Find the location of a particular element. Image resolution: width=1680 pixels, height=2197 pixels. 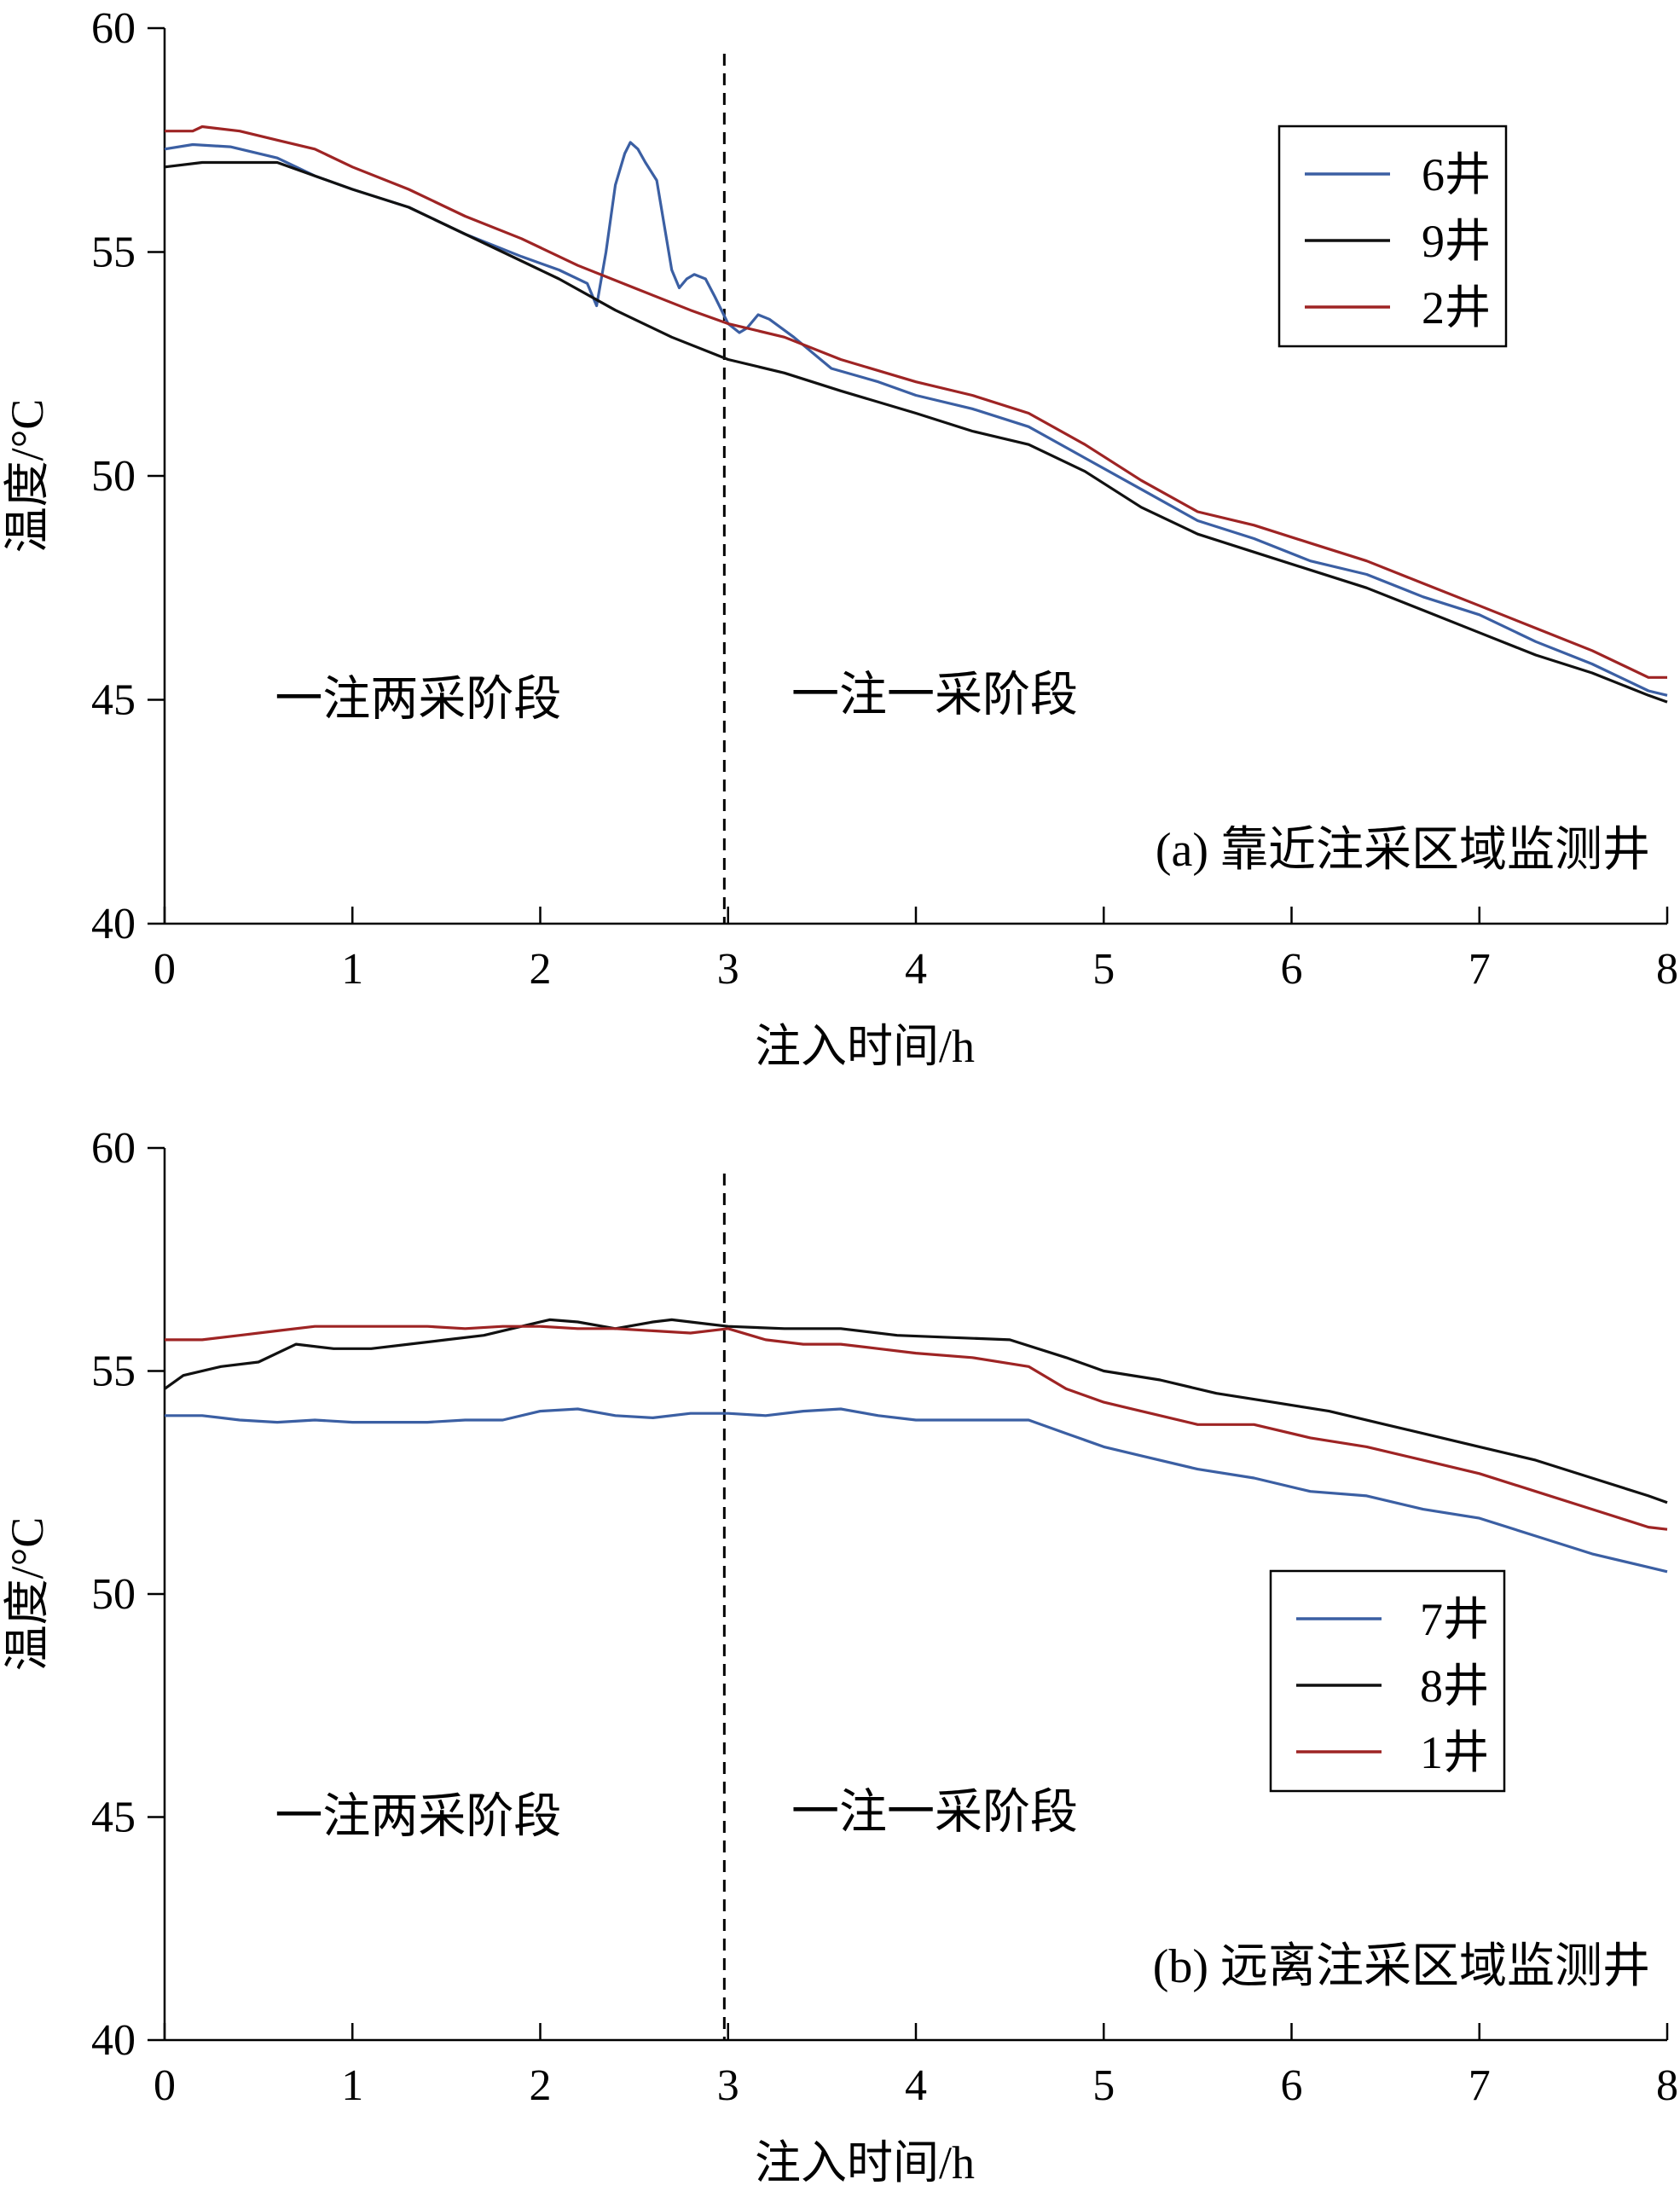

legend-label: 9井 is located at coordinates (1456, 242).